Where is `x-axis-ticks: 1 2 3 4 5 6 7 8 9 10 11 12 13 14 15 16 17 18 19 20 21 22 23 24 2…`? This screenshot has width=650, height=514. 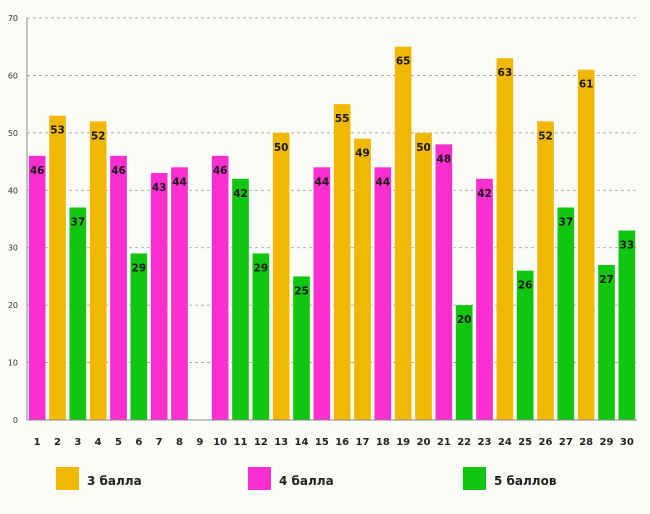
x-axis-ticks: 1 2 3 4 5 6 7 8 9 10 11 12 13 14 15 16 17 18 19 20 21 22 23 24 2… is located at coordinates (334, 442).